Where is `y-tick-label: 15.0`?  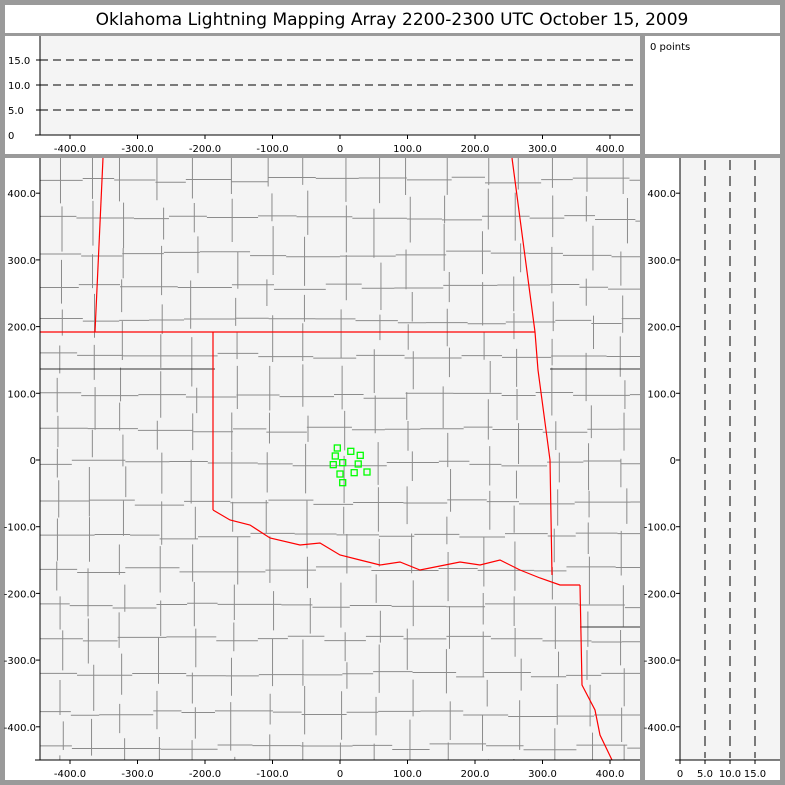
y-tick-label: 15.0 is located at coordinates (19, 61).